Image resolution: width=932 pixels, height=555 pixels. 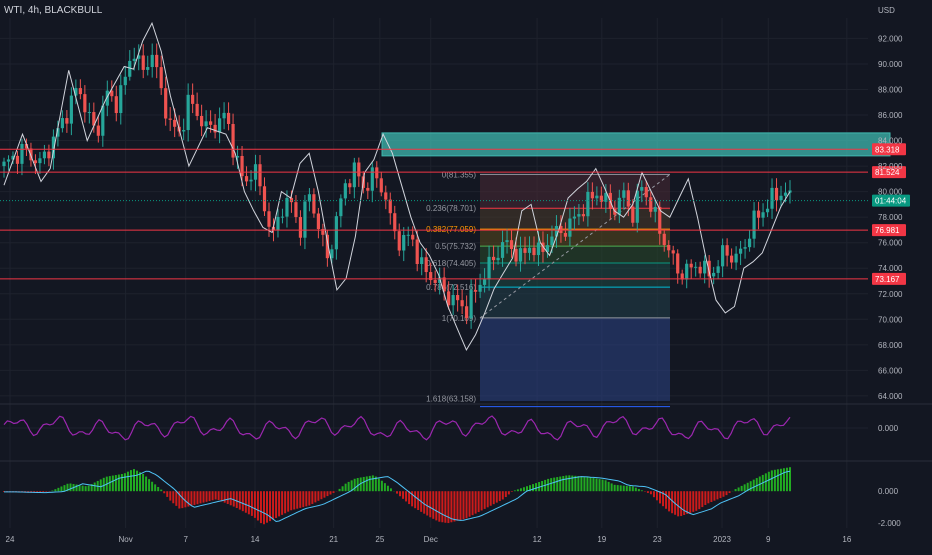 I want to click on hist-layer: 0.000 -2.000, so click(x=452, y=497).